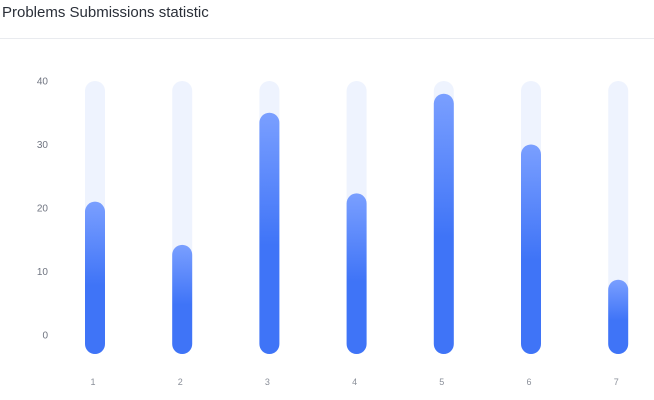 Image resolution: width=654 pixels, height=400 pixels. I want to click on y-tick-label: 30, so click(43, 145).